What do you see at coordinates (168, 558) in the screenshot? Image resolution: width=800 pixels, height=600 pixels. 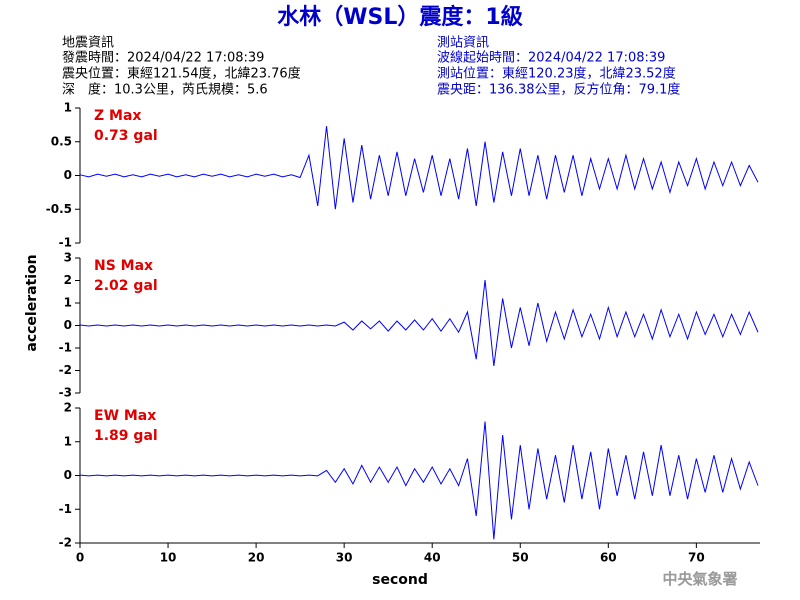 I see `x-tick-label: 10` at bounding box center [168, 558].